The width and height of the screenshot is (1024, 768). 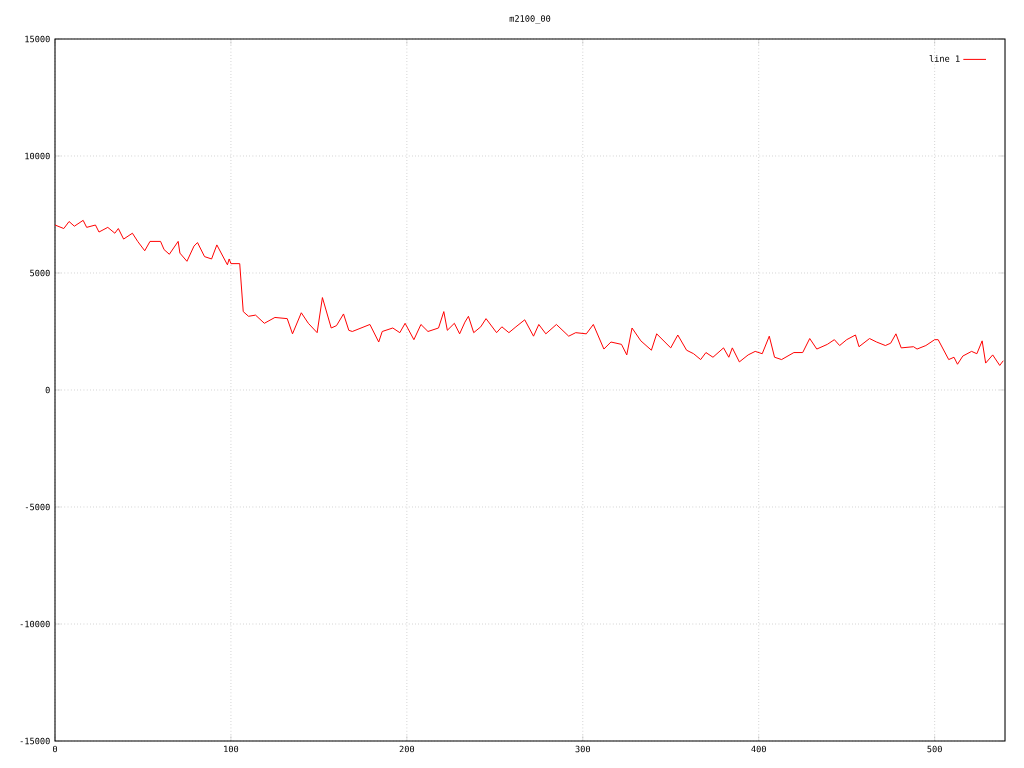 I want to click on x-tick-label: 200, so click(x=407, y=749).